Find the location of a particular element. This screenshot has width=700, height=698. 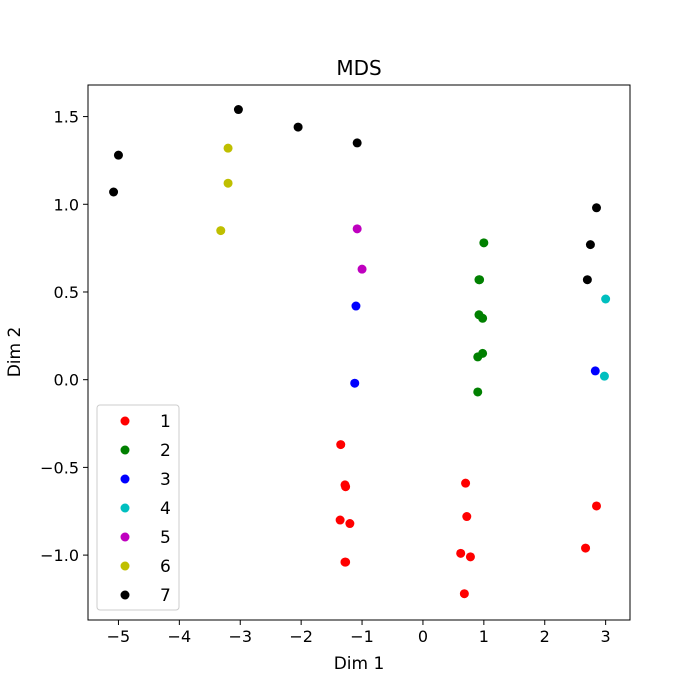

y-tick-label: −1.0 is located at coordinates (59, 555).